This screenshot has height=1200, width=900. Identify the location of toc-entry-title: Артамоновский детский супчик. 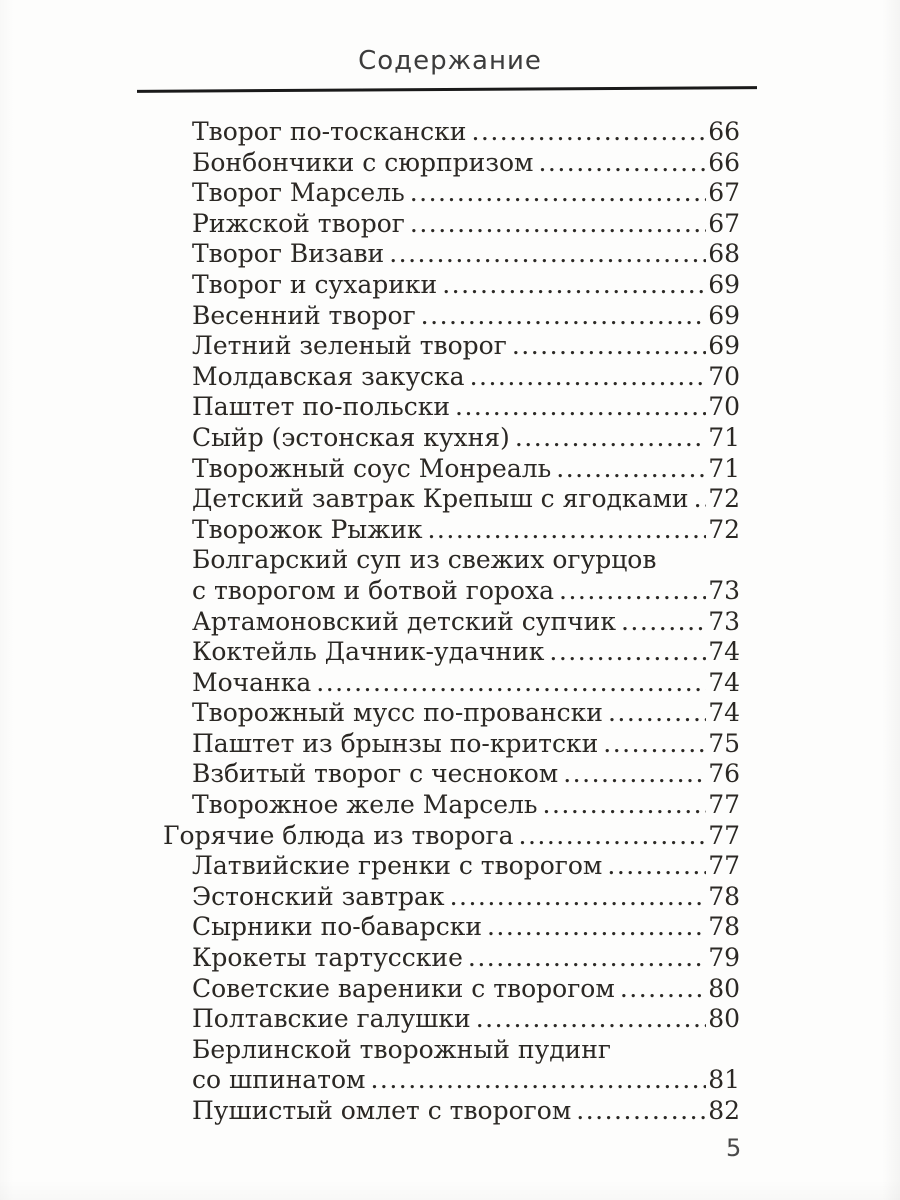
(404, 621).